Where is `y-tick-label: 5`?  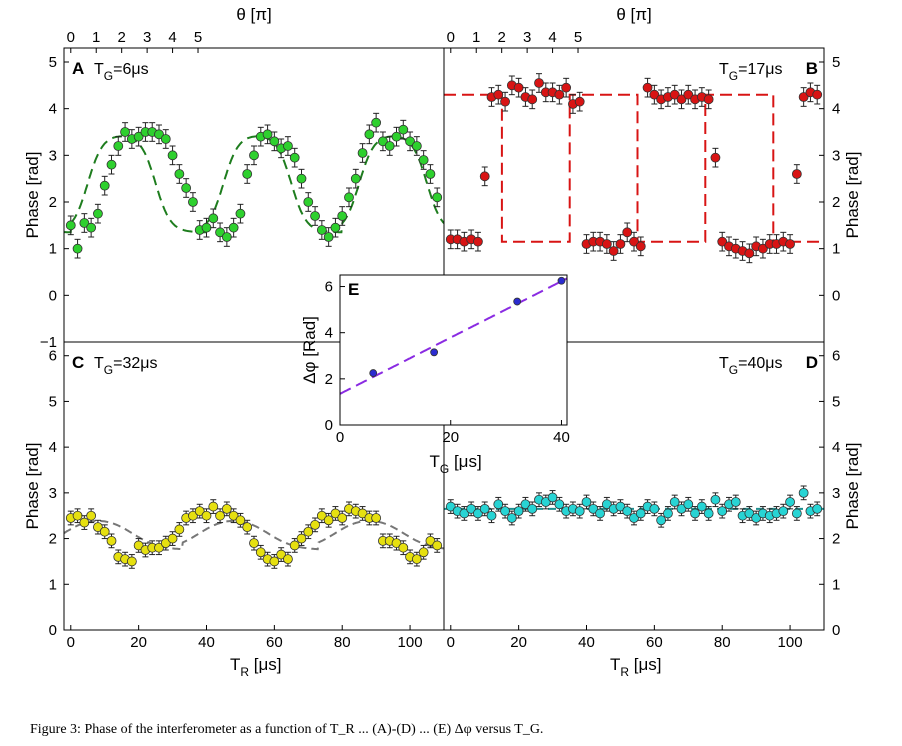
y-tick-label: 5 is located at coordinates (836, 401).